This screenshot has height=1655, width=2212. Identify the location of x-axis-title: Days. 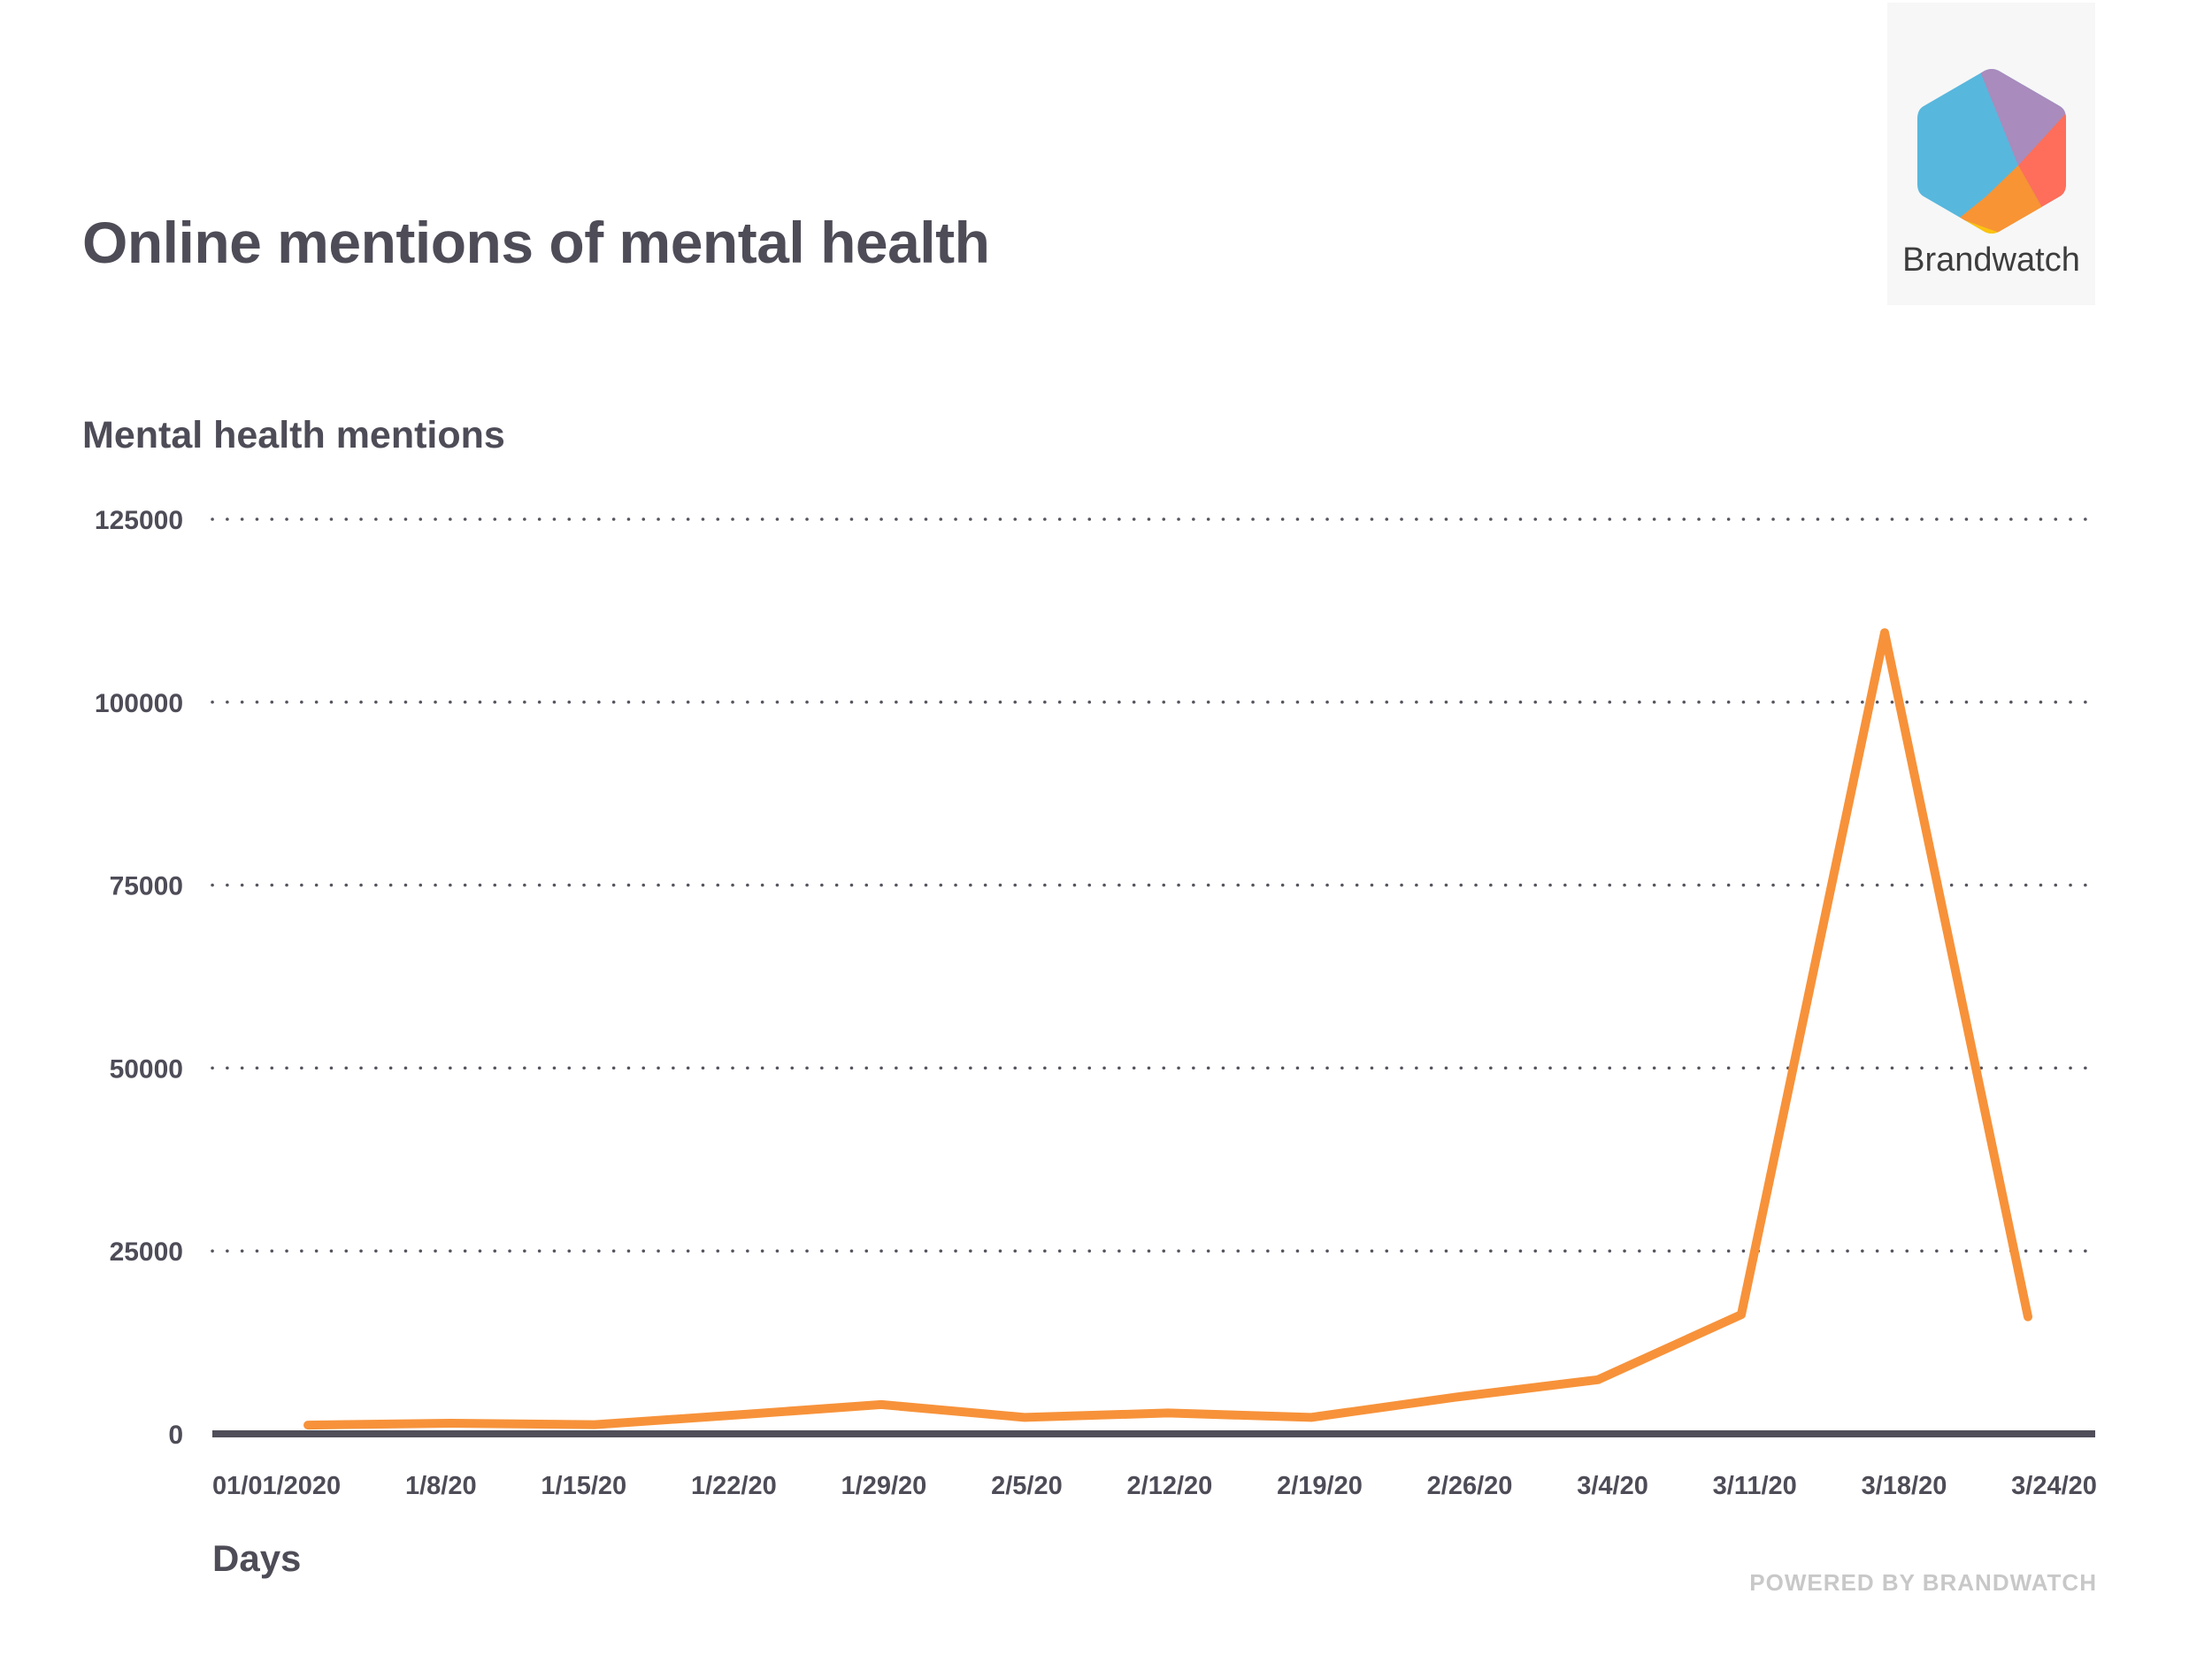
(257, 1558).